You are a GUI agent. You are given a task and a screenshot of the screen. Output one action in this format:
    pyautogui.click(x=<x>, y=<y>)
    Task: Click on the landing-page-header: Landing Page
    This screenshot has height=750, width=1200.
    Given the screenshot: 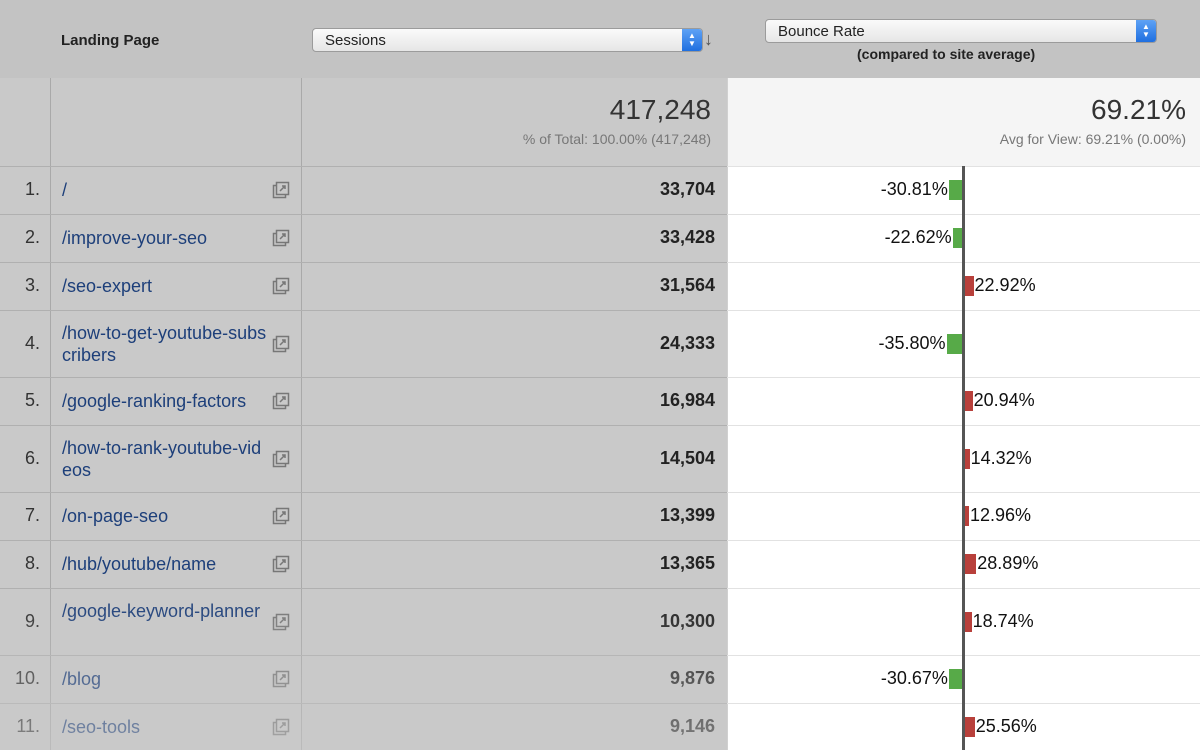 What is the action you would take?
    pyautogui.click(x=110, y=40)
    